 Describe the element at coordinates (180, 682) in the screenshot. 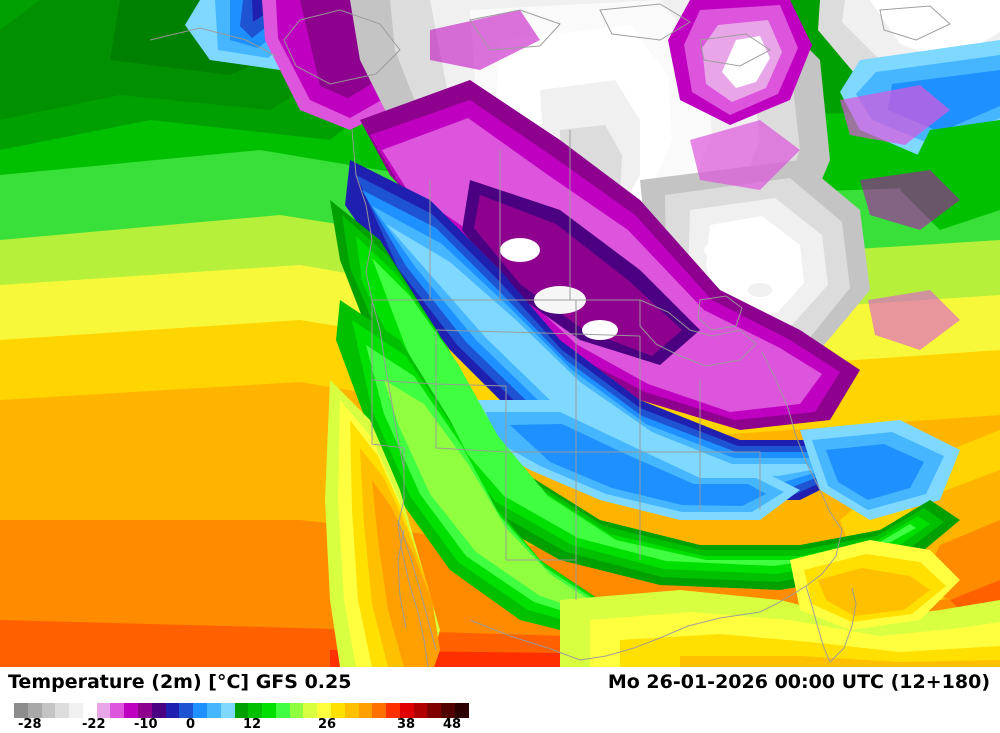

I see `map-title: Temperature (2m) [°C] GFS 0.25` at that location.